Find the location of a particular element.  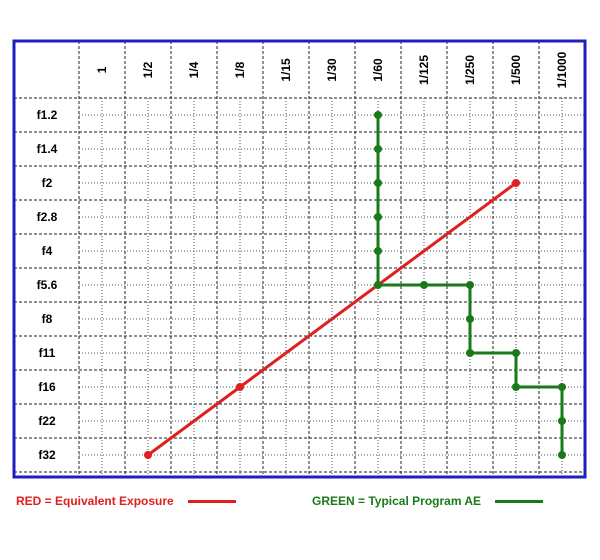

y-tick-label: f22 is located at coordinates (47, 421).